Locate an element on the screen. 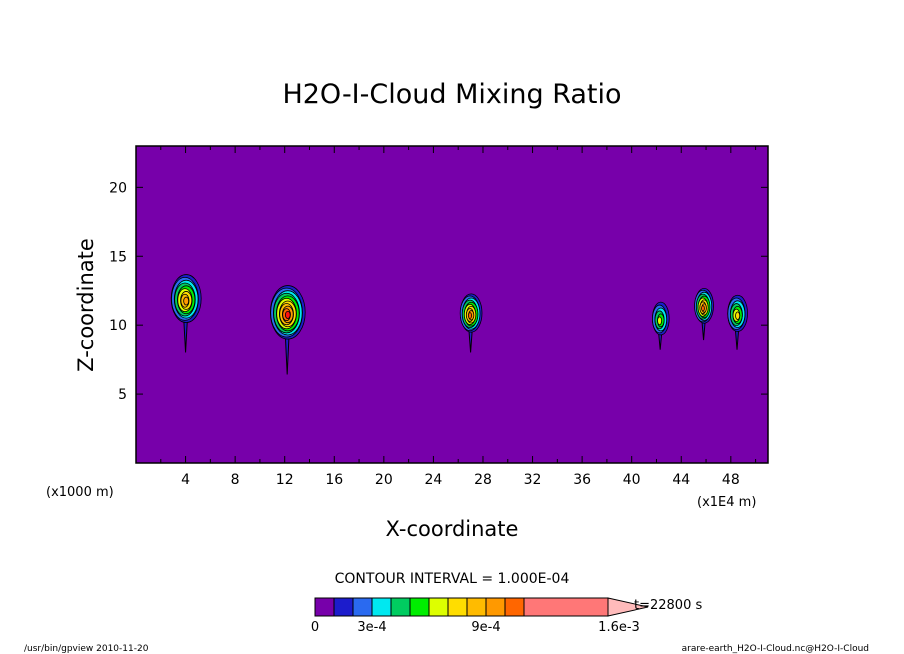 The width and height of the screenshot is (904, 654). x-tick-label: 4 is located at coordinates (185, 480).